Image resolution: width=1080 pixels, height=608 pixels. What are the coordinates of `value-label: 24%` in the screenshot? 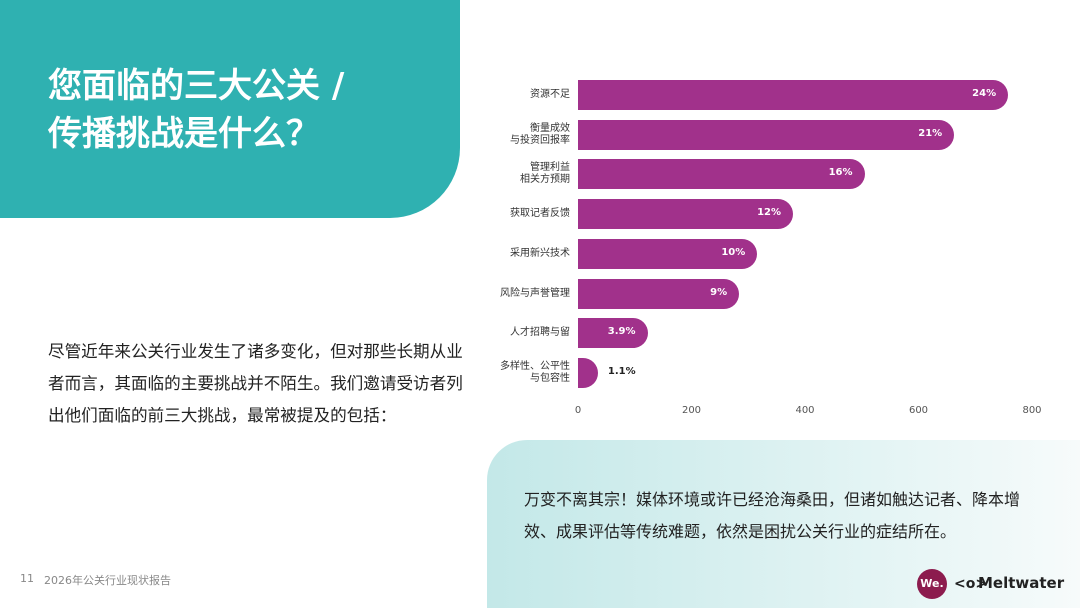 It's located at (984, 93).